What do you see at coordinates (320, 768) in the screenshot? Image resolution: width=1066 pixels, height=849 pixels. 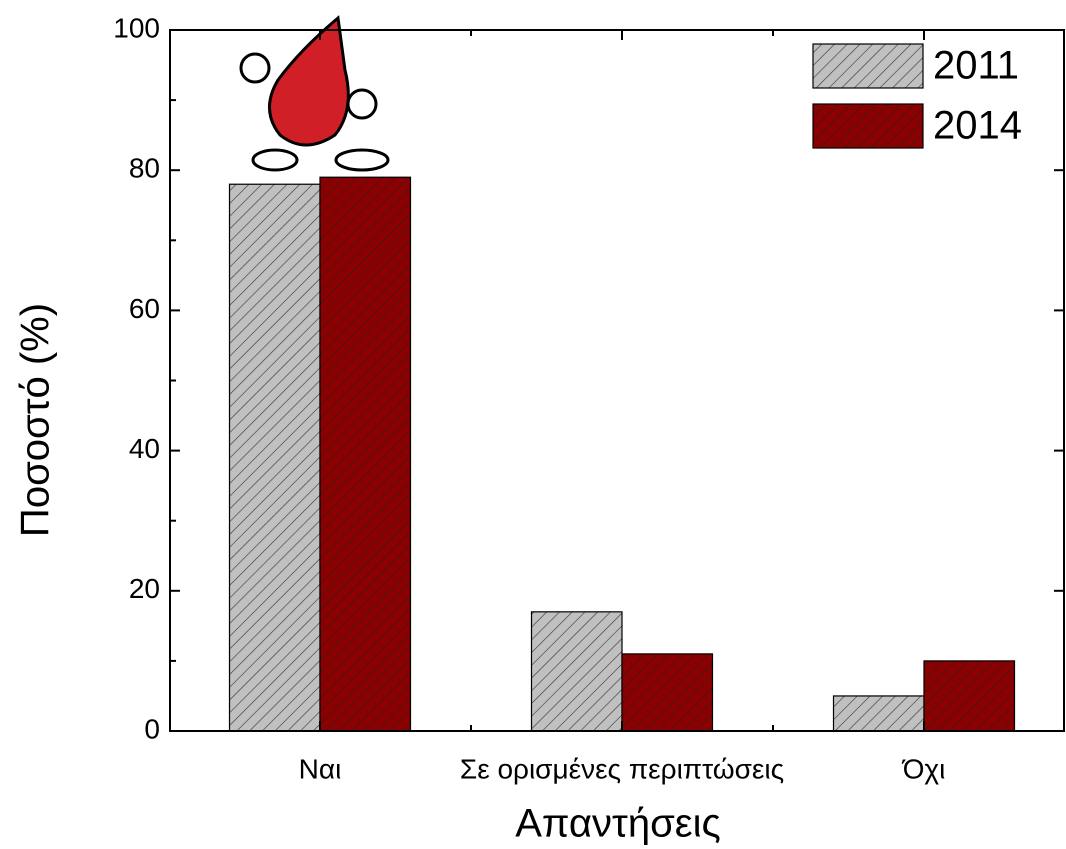 I see `x-tick-label: Ναι` at bounding box center [320, 768].